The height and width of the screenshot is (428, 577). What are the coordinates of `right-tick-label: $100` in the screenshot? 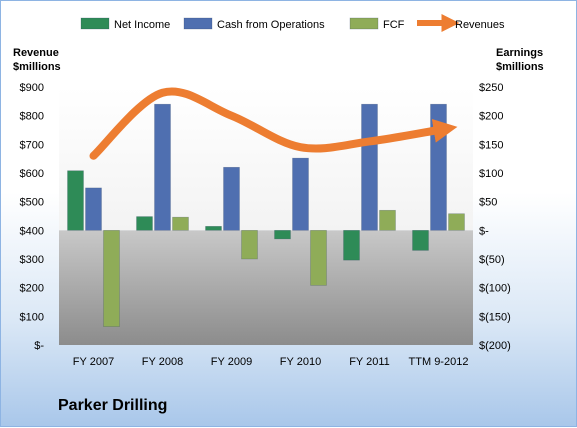 It's located at (491, 174).